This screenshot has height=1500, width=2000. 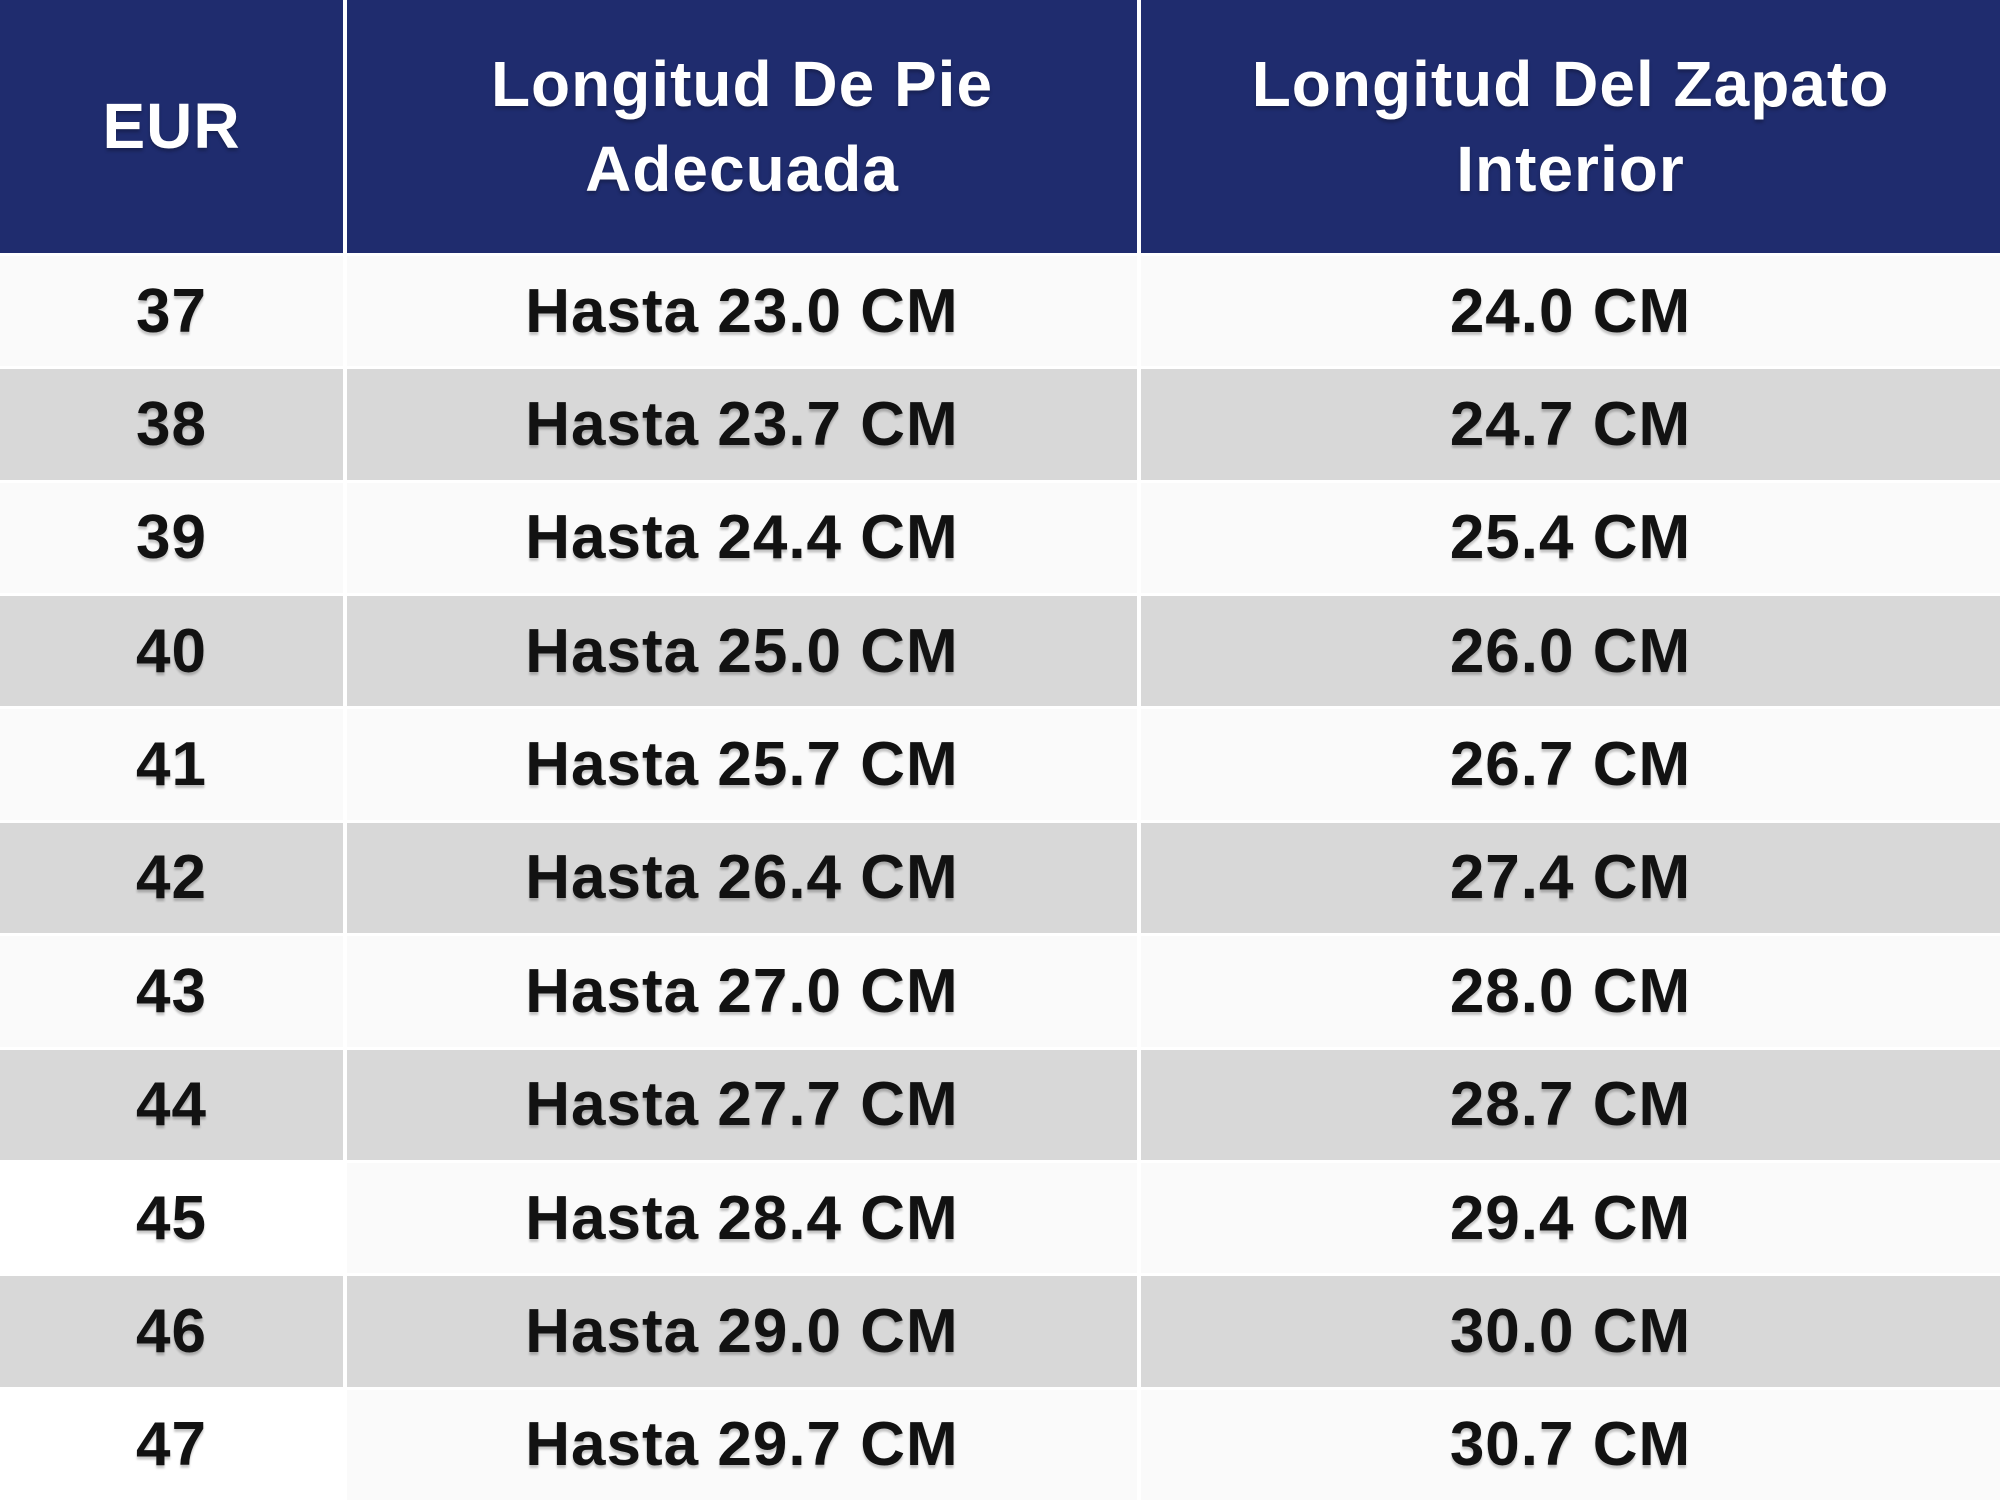 I want to click on foot-length-cell: Hasta 29.0 CM, so click(x=744, y=1330).